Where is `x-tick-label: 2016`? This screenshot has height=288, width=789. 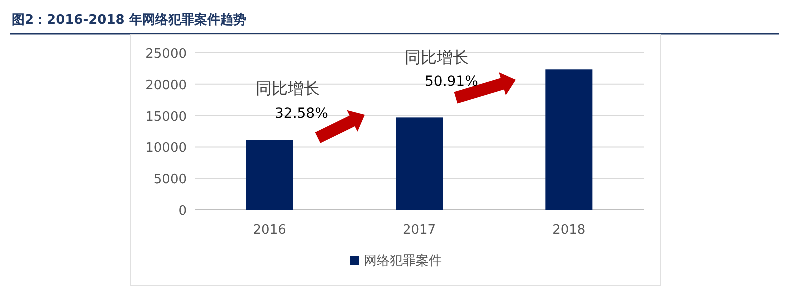
x-tick-label: 2016 is located at coordinates (269, 230).